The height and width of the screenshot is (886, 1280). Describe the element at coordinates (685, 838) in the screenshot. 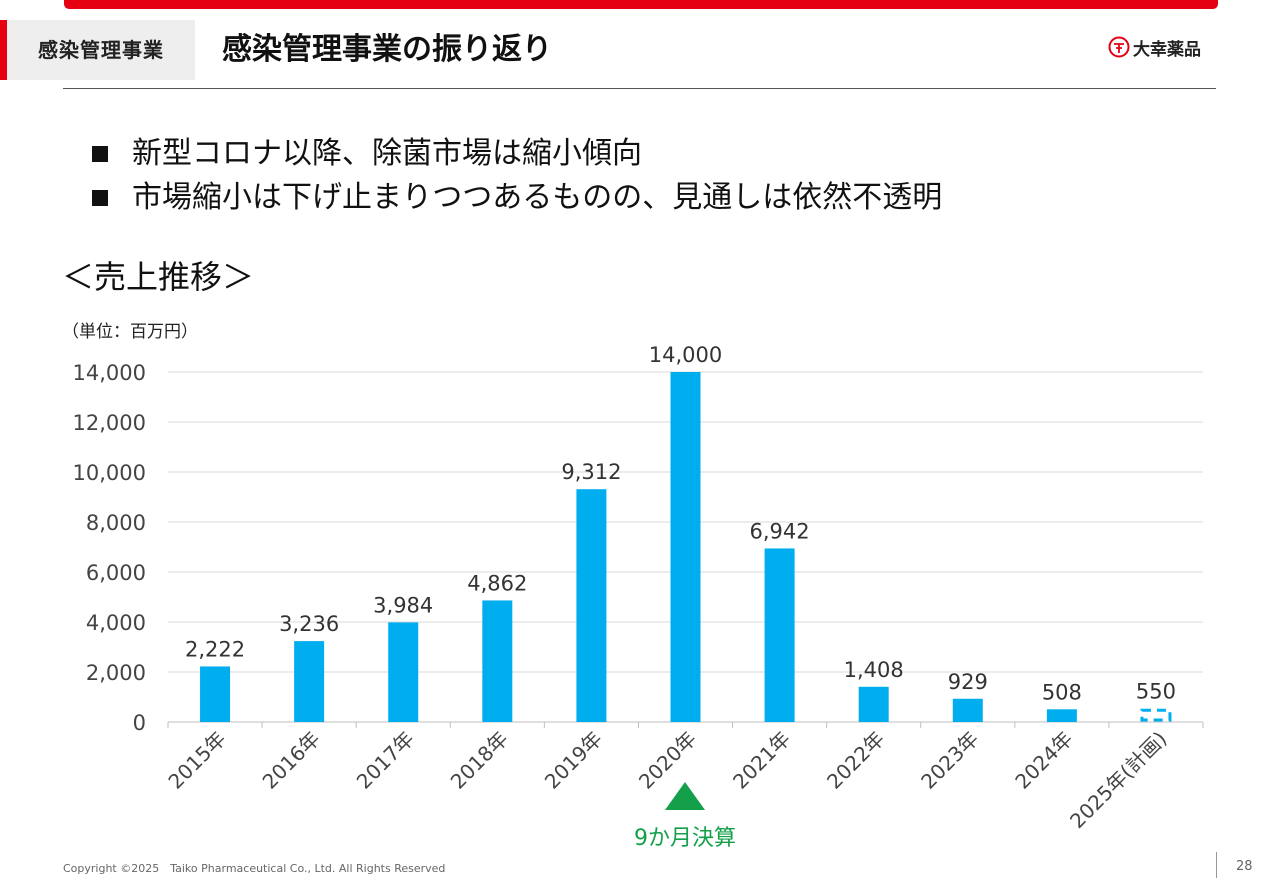

I see `annotation-text: 9か月決算` at that location.